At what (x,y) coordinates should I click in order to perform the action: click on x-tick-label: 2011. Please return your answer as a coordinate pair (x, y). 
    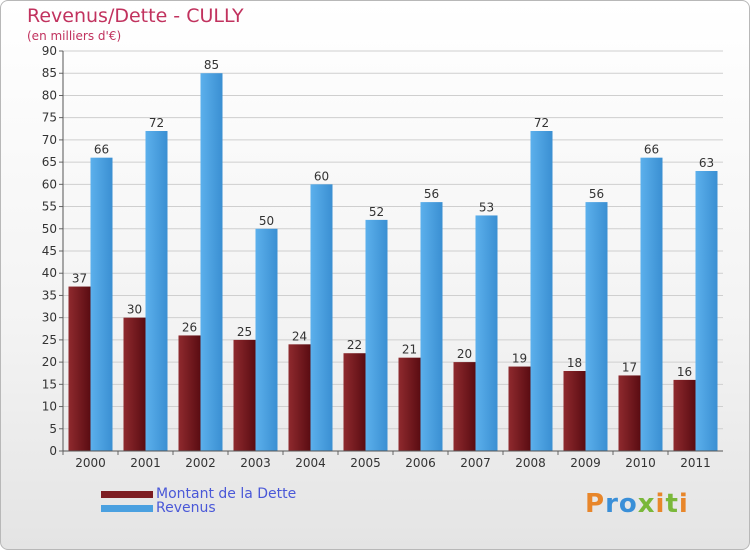
    Looking at the image, I should click on (695, 463).